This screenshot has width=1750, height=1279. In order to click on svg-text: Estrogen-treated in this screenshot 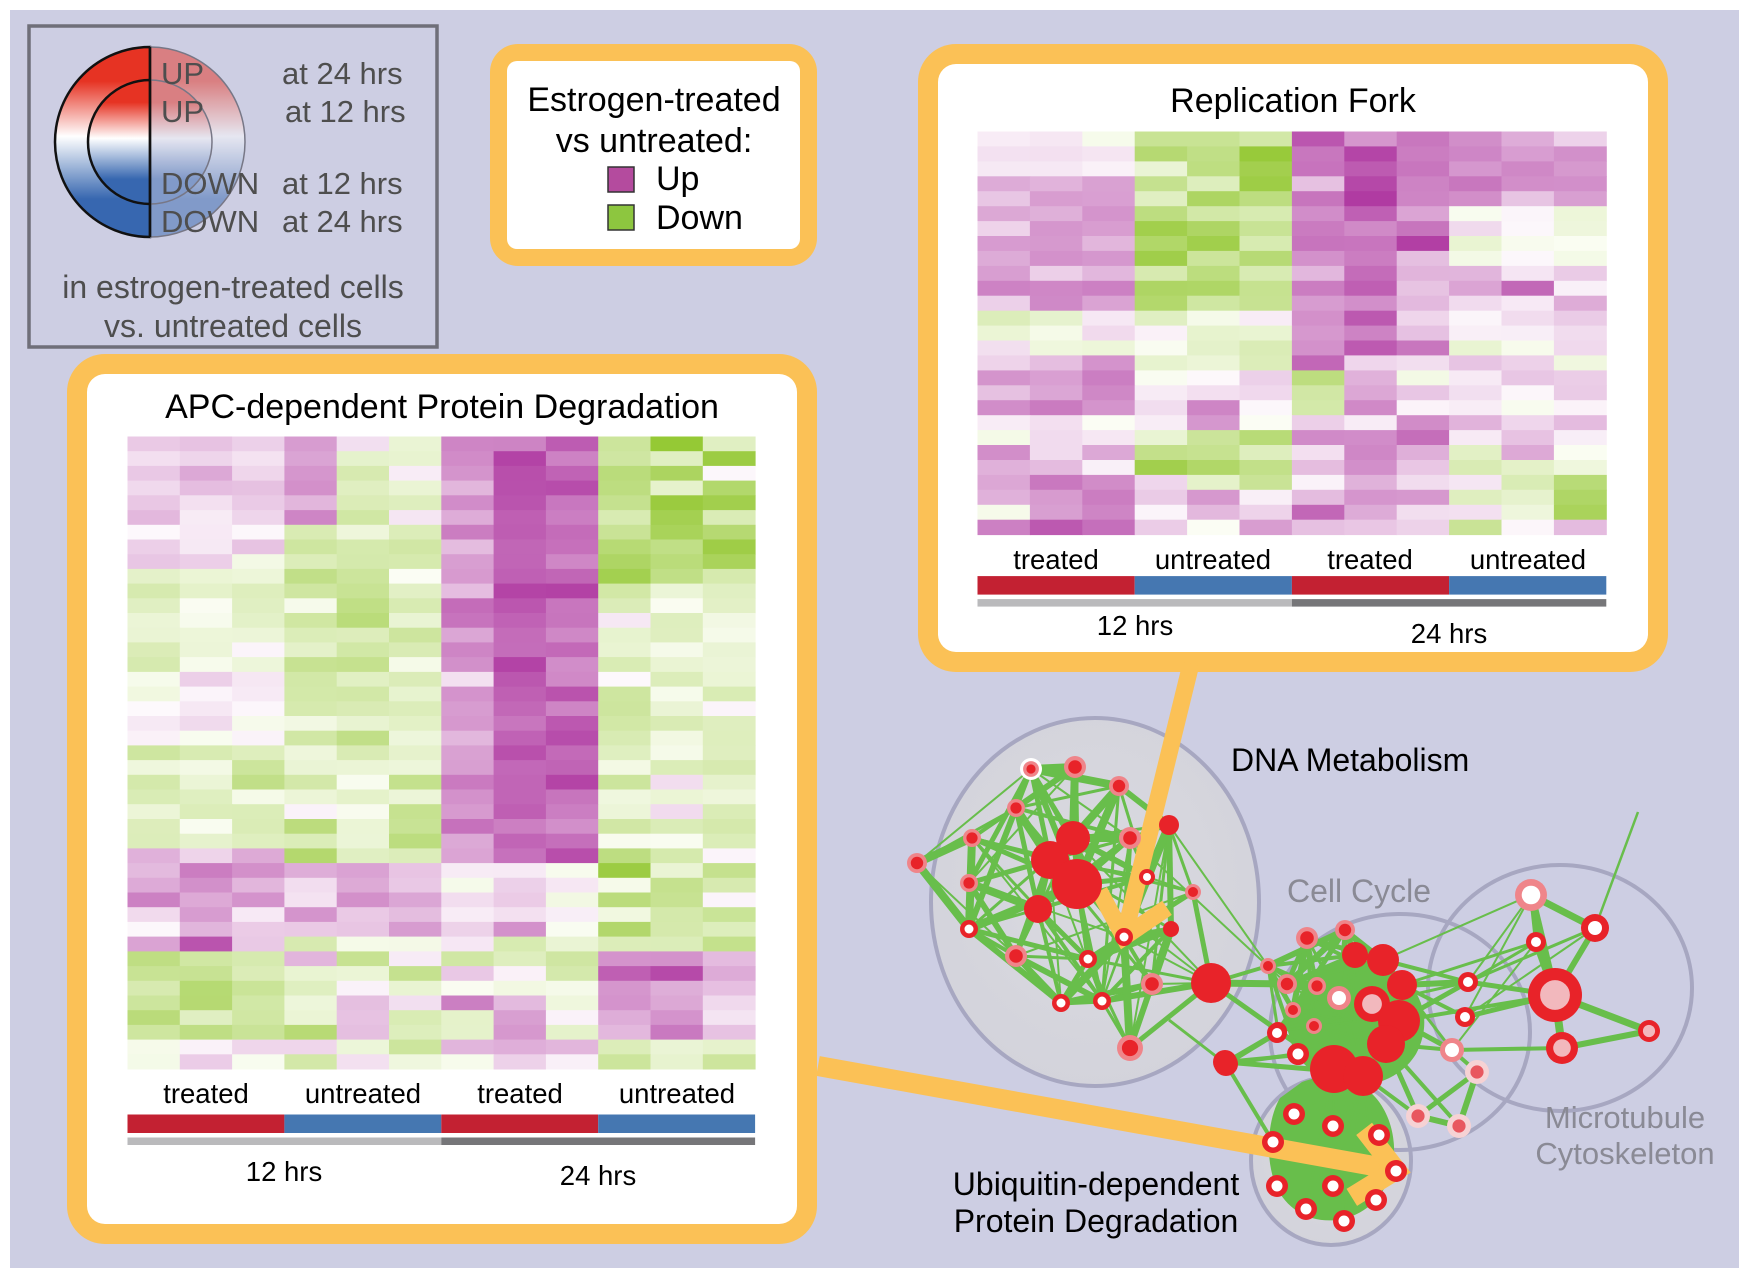, I will do `click(653, 100)`.